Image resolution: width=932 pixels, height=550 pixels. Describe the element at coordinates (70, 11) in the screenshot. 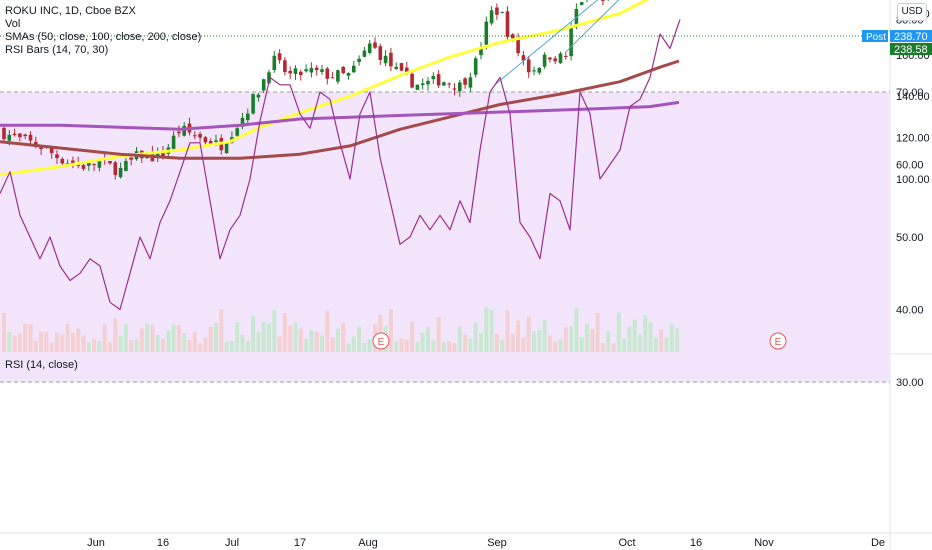

I see `symbol-title: ROKU INC, 1D, Cboe BZX` at that location.